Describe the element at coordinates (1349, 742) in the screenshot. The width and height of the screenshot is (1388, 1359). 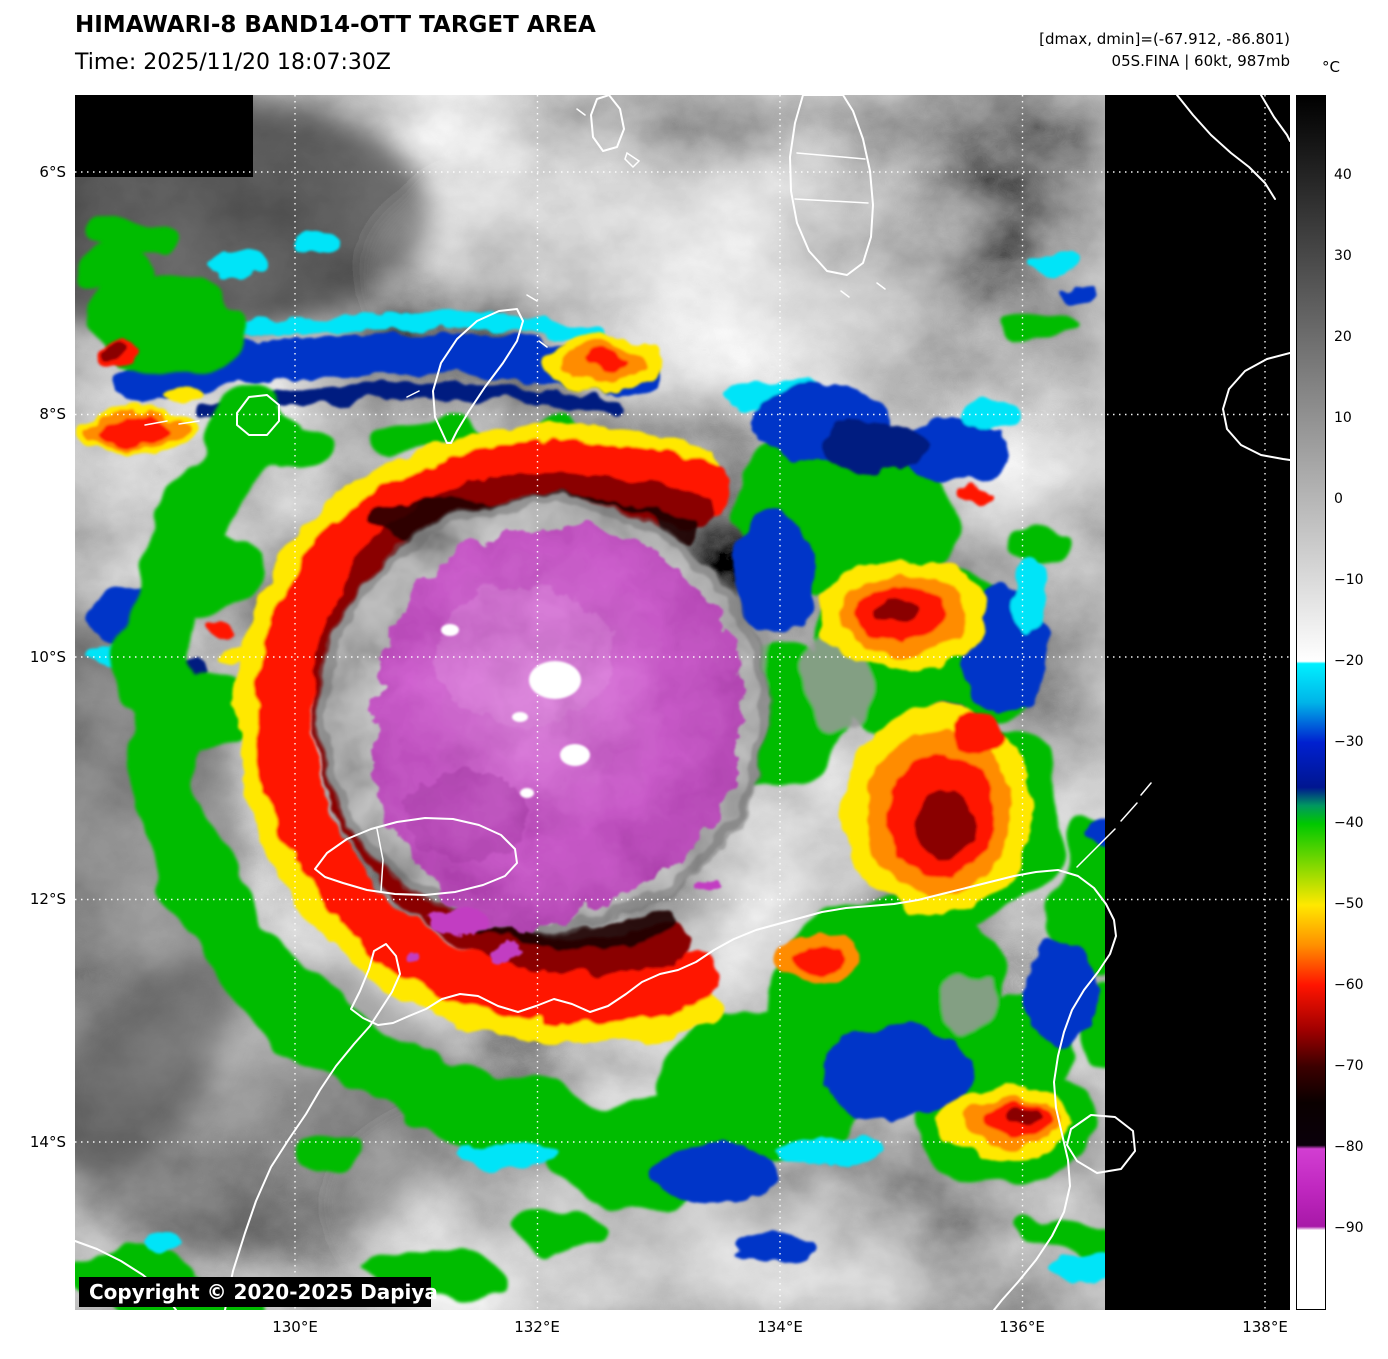
I see `colorbar-tick: −30` at that location.